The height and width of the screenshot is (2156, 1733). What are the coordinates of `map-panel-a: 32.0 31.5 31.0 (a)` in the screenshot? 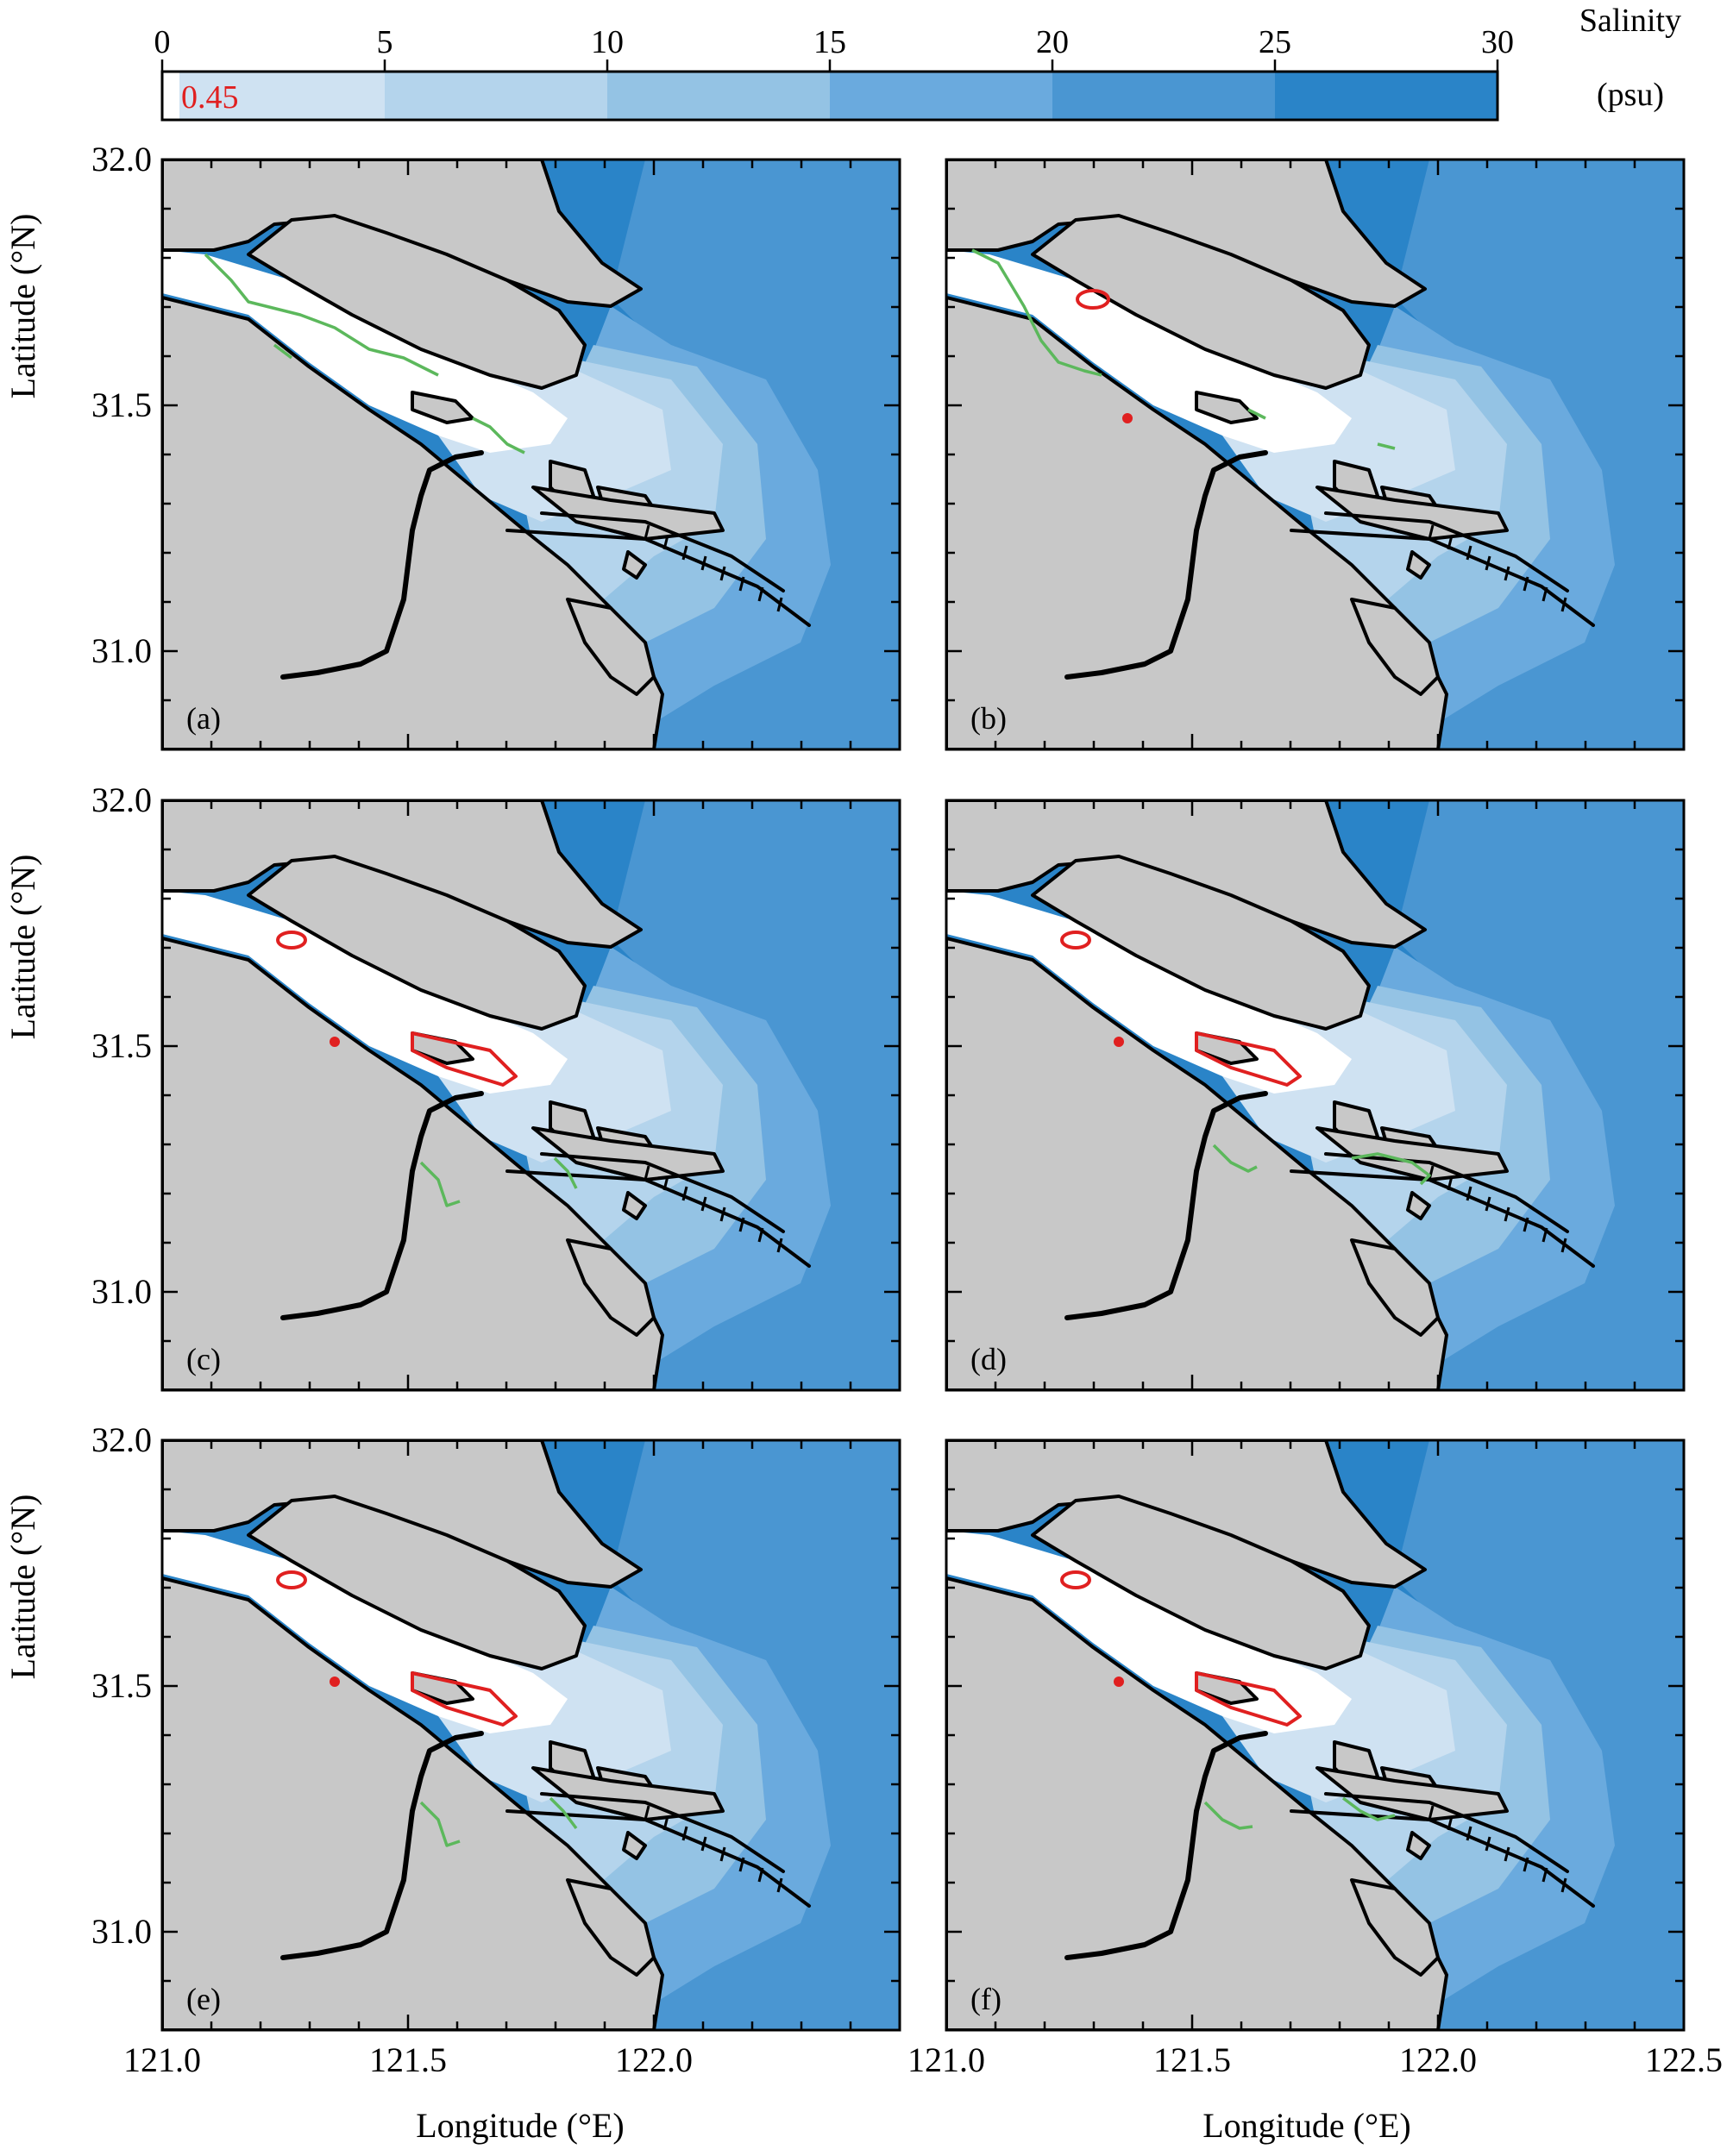 It's located at (496, 445).